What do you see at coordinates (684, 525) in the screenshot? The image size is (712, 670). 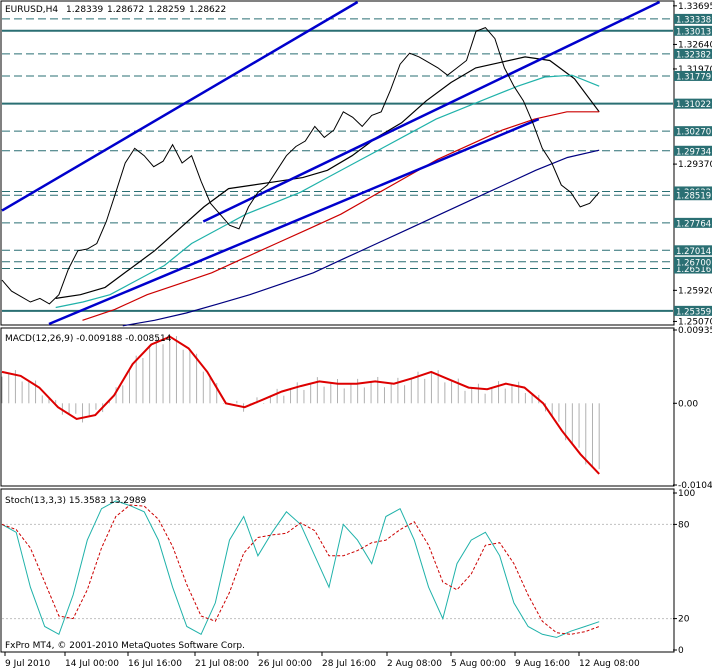 I see `stoch-tick-label: 80` at bounding box center [684, 525].